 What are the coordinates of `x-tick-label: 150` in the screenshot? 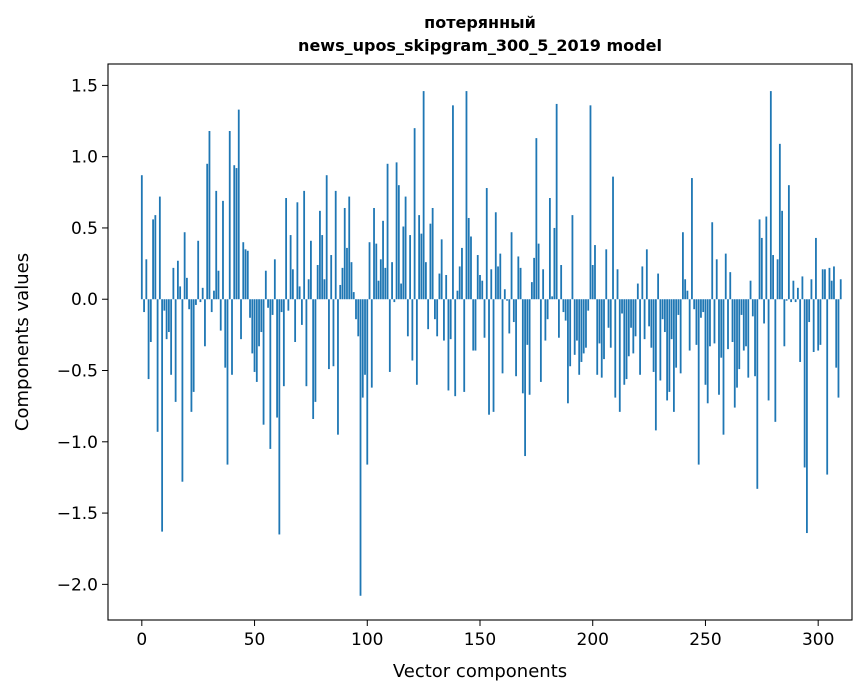 It's located at (480, 640).